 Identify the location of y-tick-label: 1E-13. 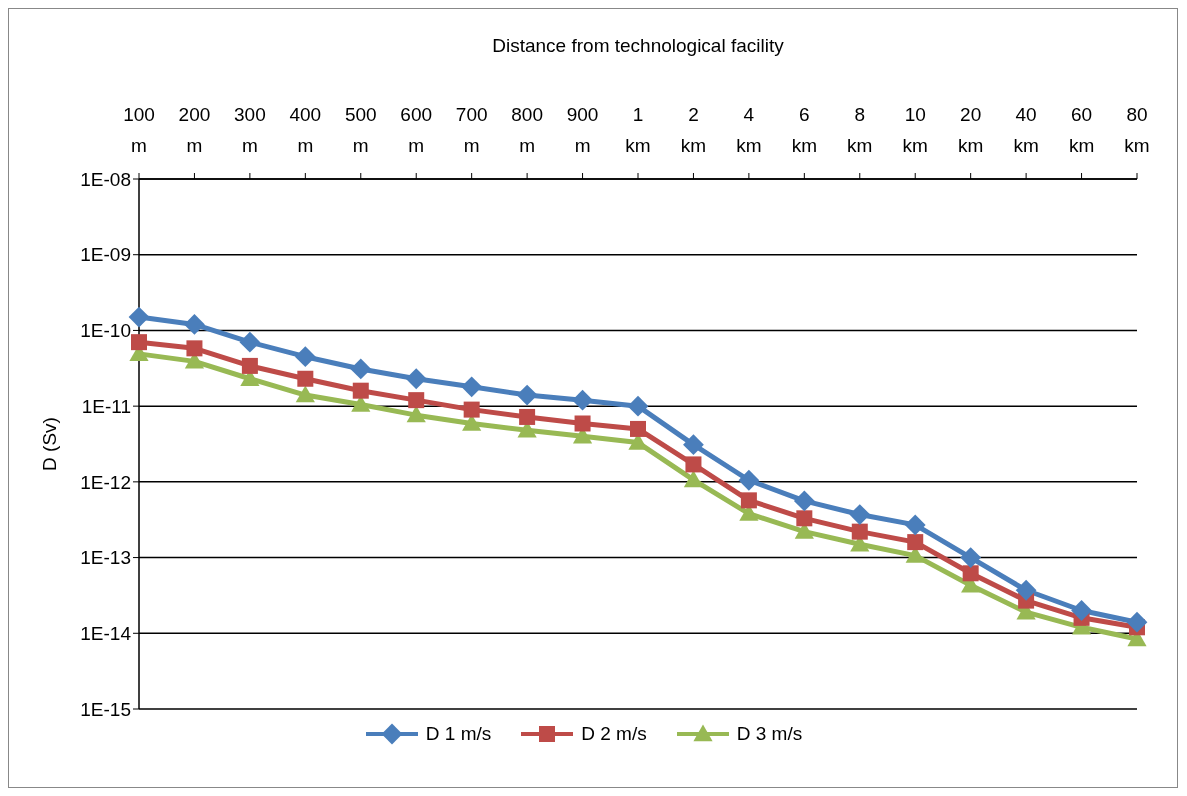
(105, 558).